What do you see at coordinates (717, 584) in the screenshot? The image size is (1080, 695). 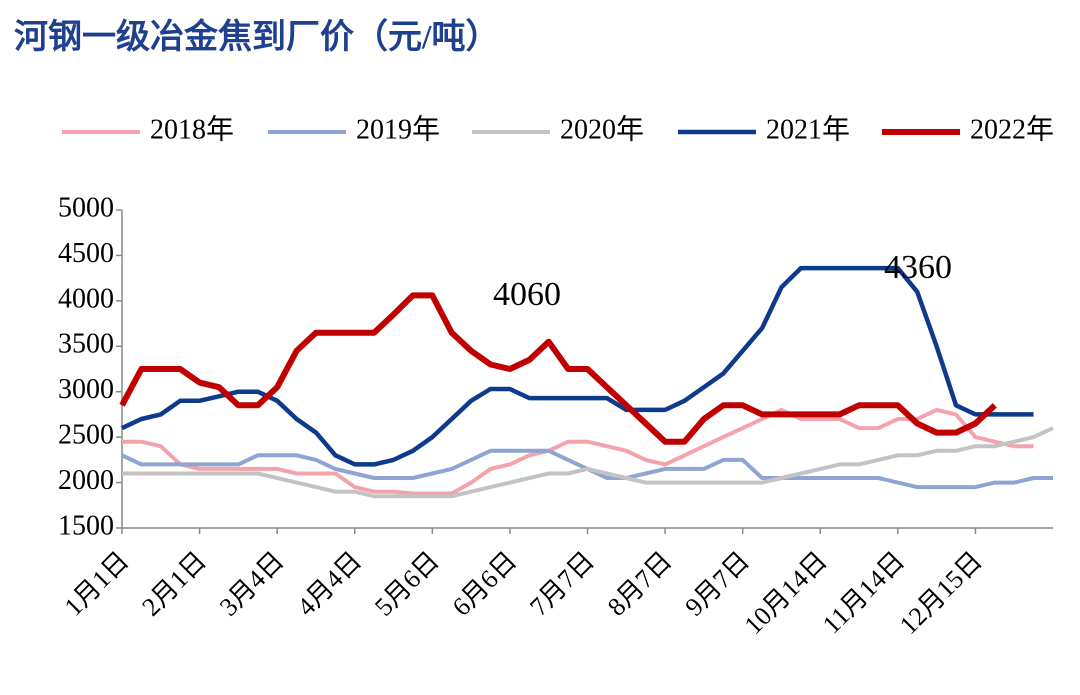 I see `x-tick-label: 9月7日` at bounding box center [717, 584].